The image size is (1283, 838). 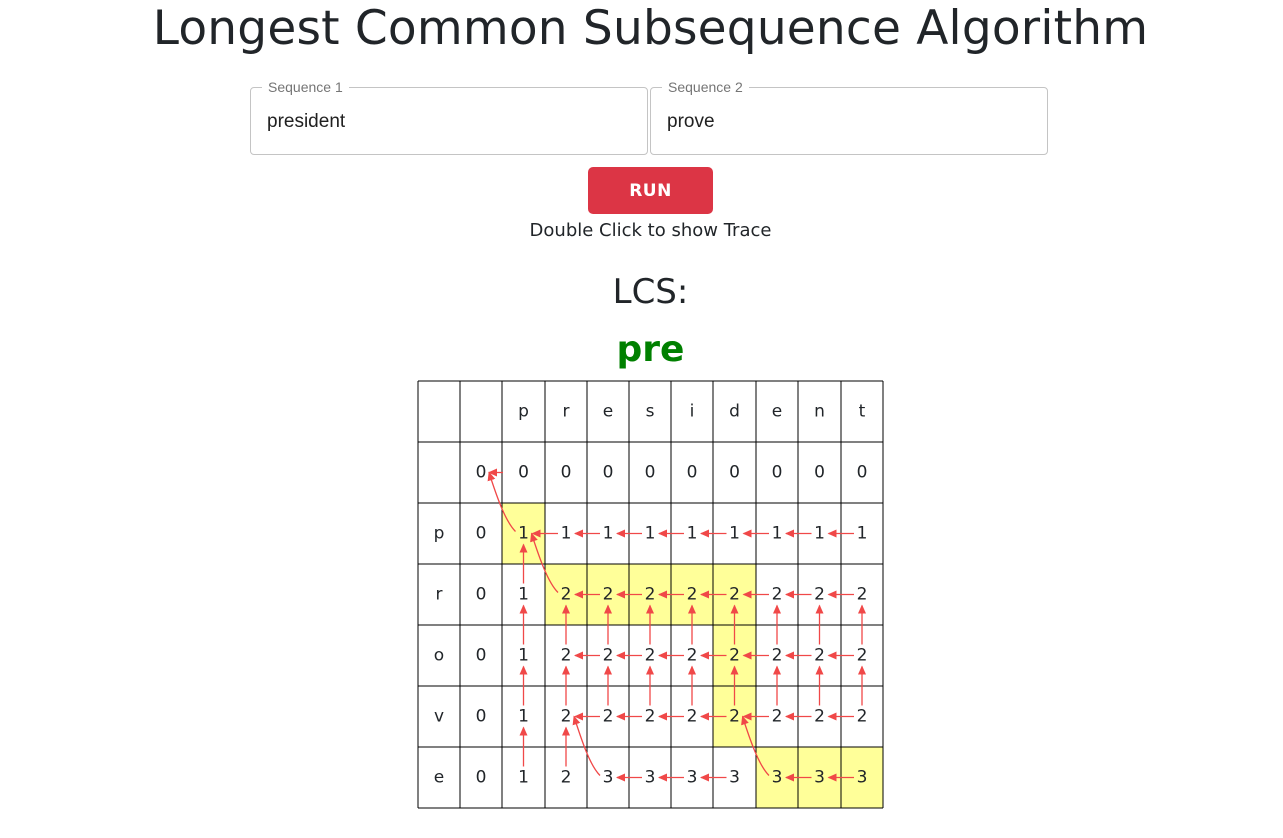 I want to click on sequence-2-input, so click(x=847, y=122).